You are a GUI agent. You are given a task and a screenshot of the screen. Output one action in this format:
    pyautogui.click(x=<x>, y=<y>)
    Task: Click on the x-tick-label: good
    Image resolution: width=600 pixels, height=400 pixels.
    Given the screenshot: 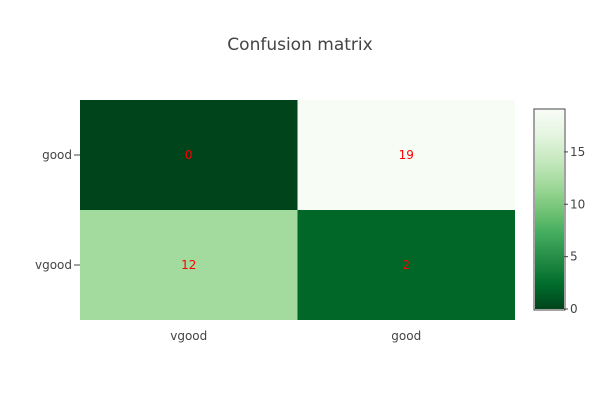 What is the action you would take?
    pyautogui.click(x=406, y=336)
    